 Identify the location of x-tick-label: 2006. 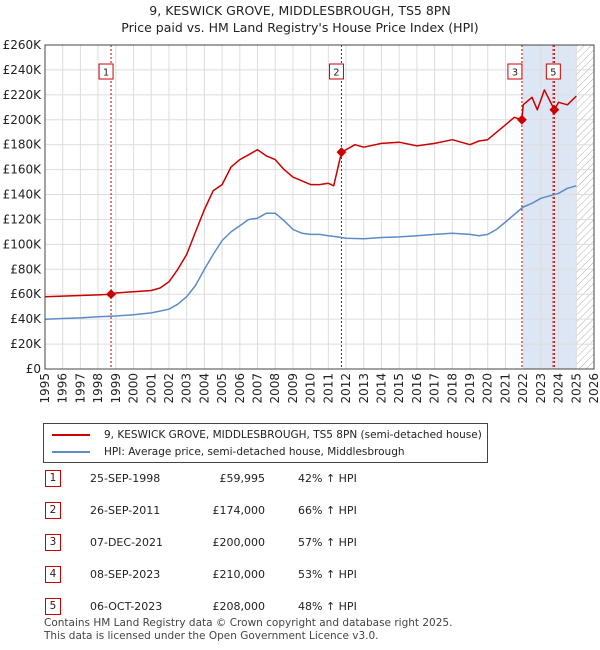
(240, 388).